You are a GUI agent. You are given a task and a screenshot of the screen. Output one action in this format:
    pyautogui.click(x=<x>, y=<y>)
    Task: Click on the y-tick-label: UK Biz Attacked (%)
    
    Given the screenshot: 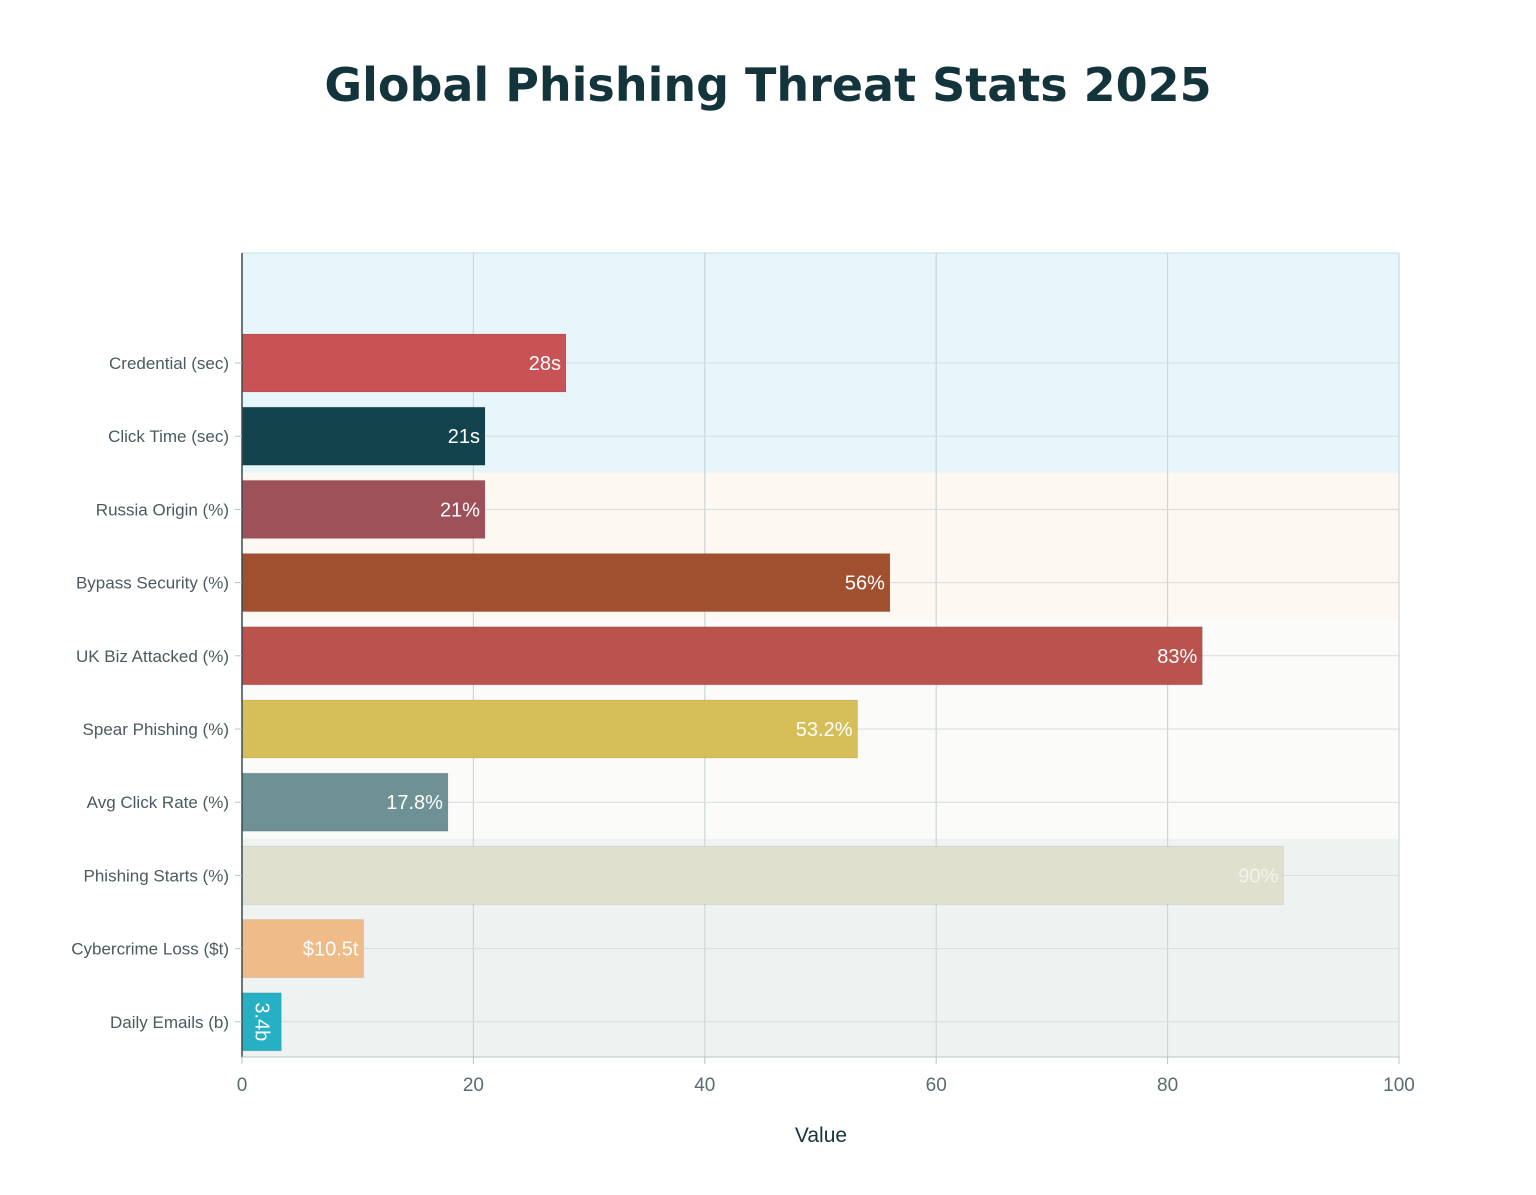 What is the action you would take?
    pyautogui.click(x=152, y=656)
    